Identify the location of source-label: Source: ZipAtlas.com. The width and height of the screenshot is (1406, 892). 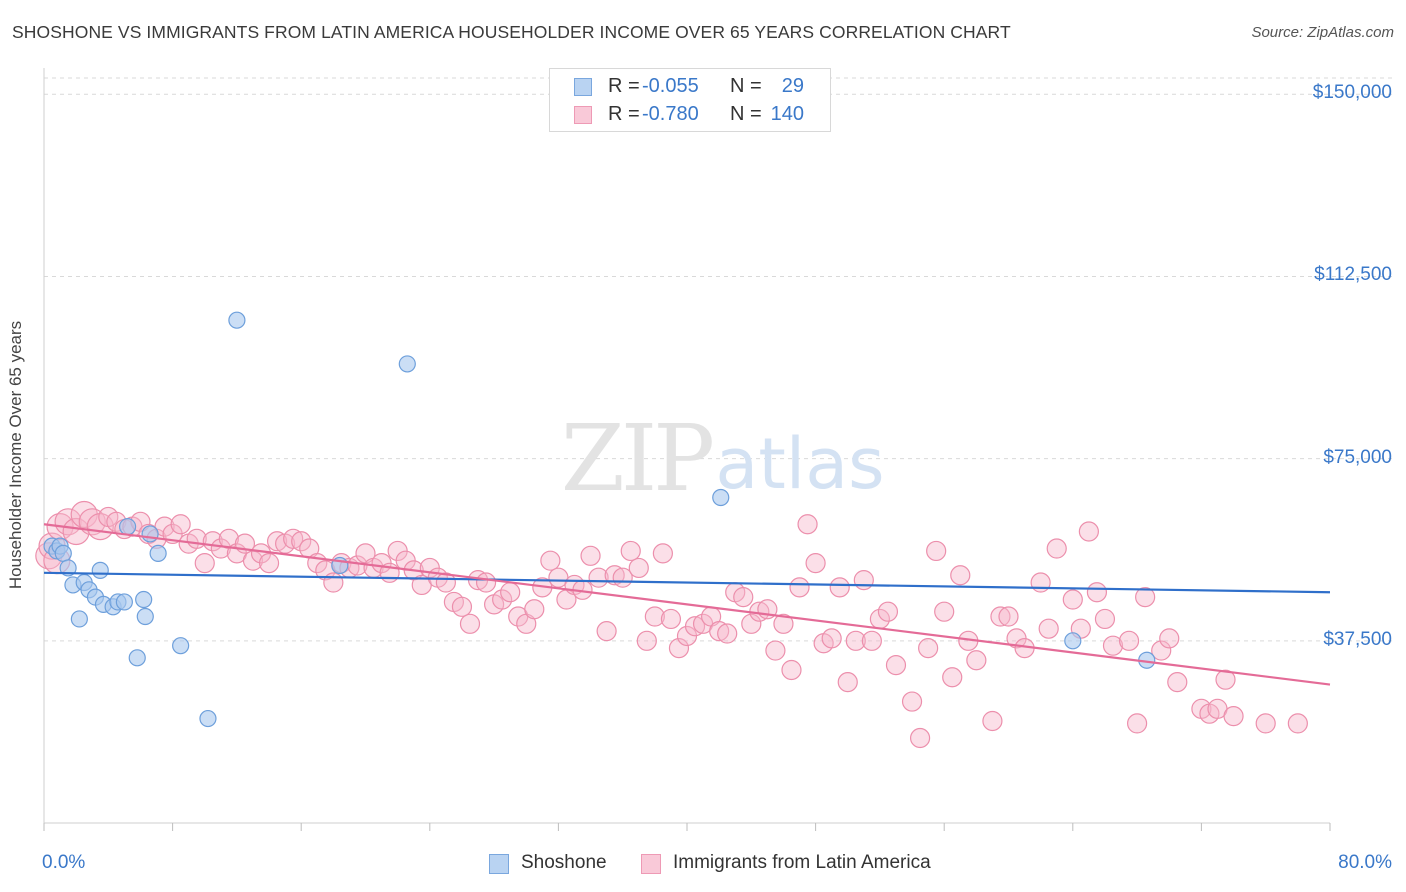
(1322, 32).